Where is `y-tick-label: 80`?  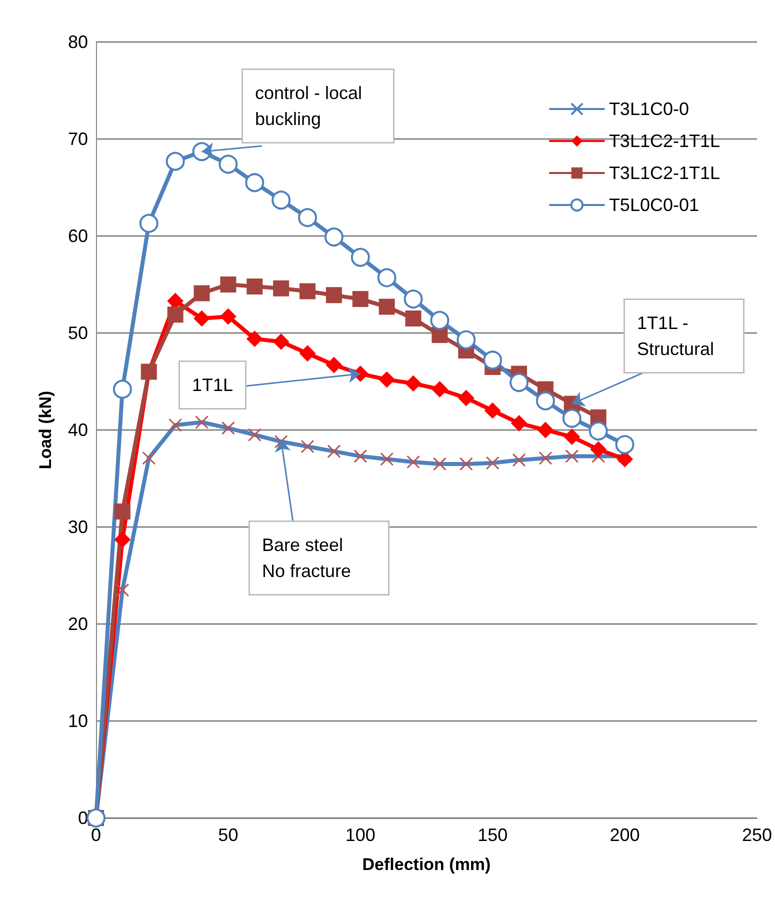 y-tick-label: 80 is located at coordinates (78, 42).